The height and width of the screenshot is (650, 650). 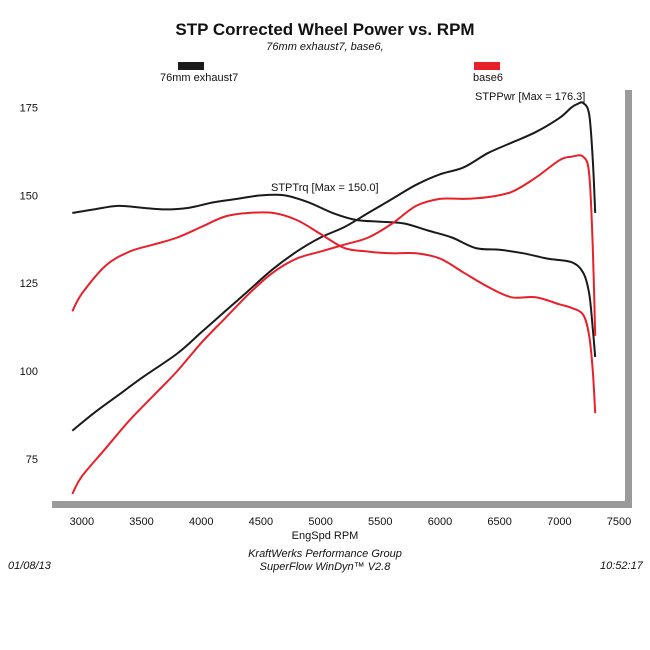 What do you see at coordinates (325, 47) in the screenshot?
I see `chart-subtitle: 76mm exhaust7, base6,` at bounding box center [325, 47].